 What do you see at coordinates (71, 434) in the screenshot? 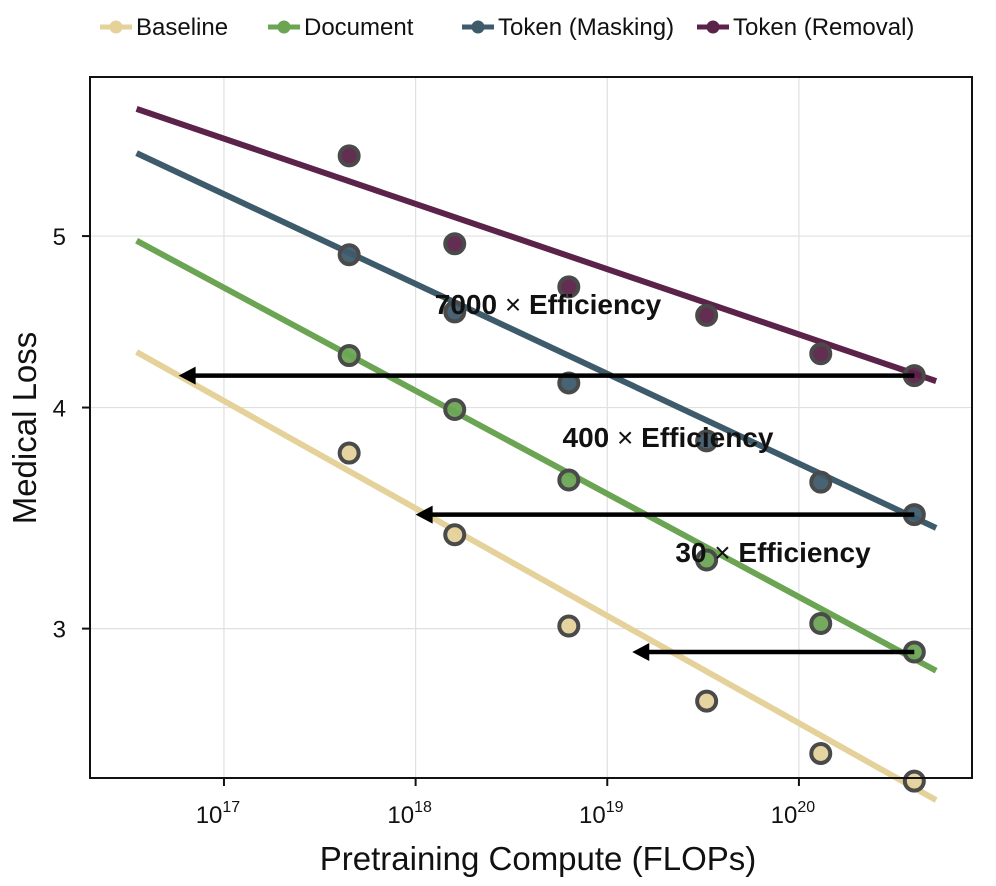
I see `y-axis-ticks: 3 4 5` at bounding box center [71, 434].